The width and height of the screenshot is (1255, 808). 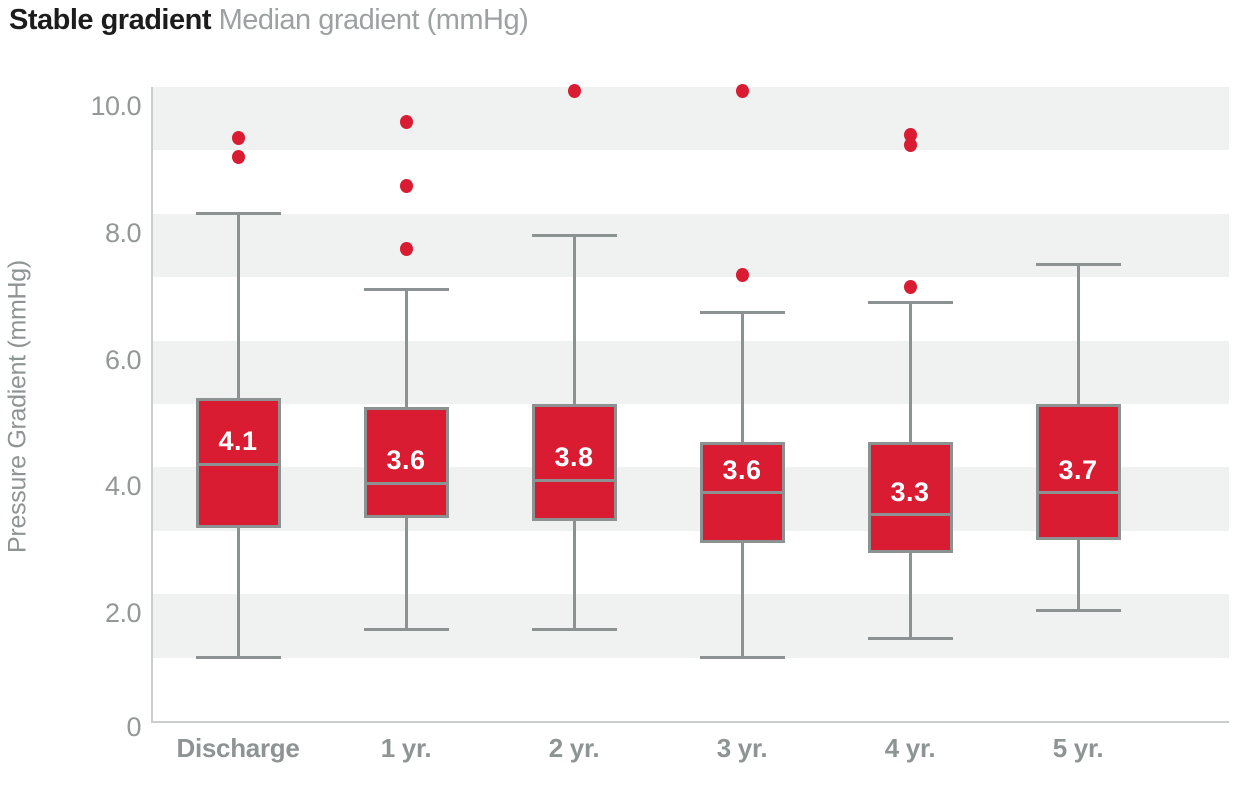 I want to click on y-tick-label: 6.0, so click(x=123, y=359).